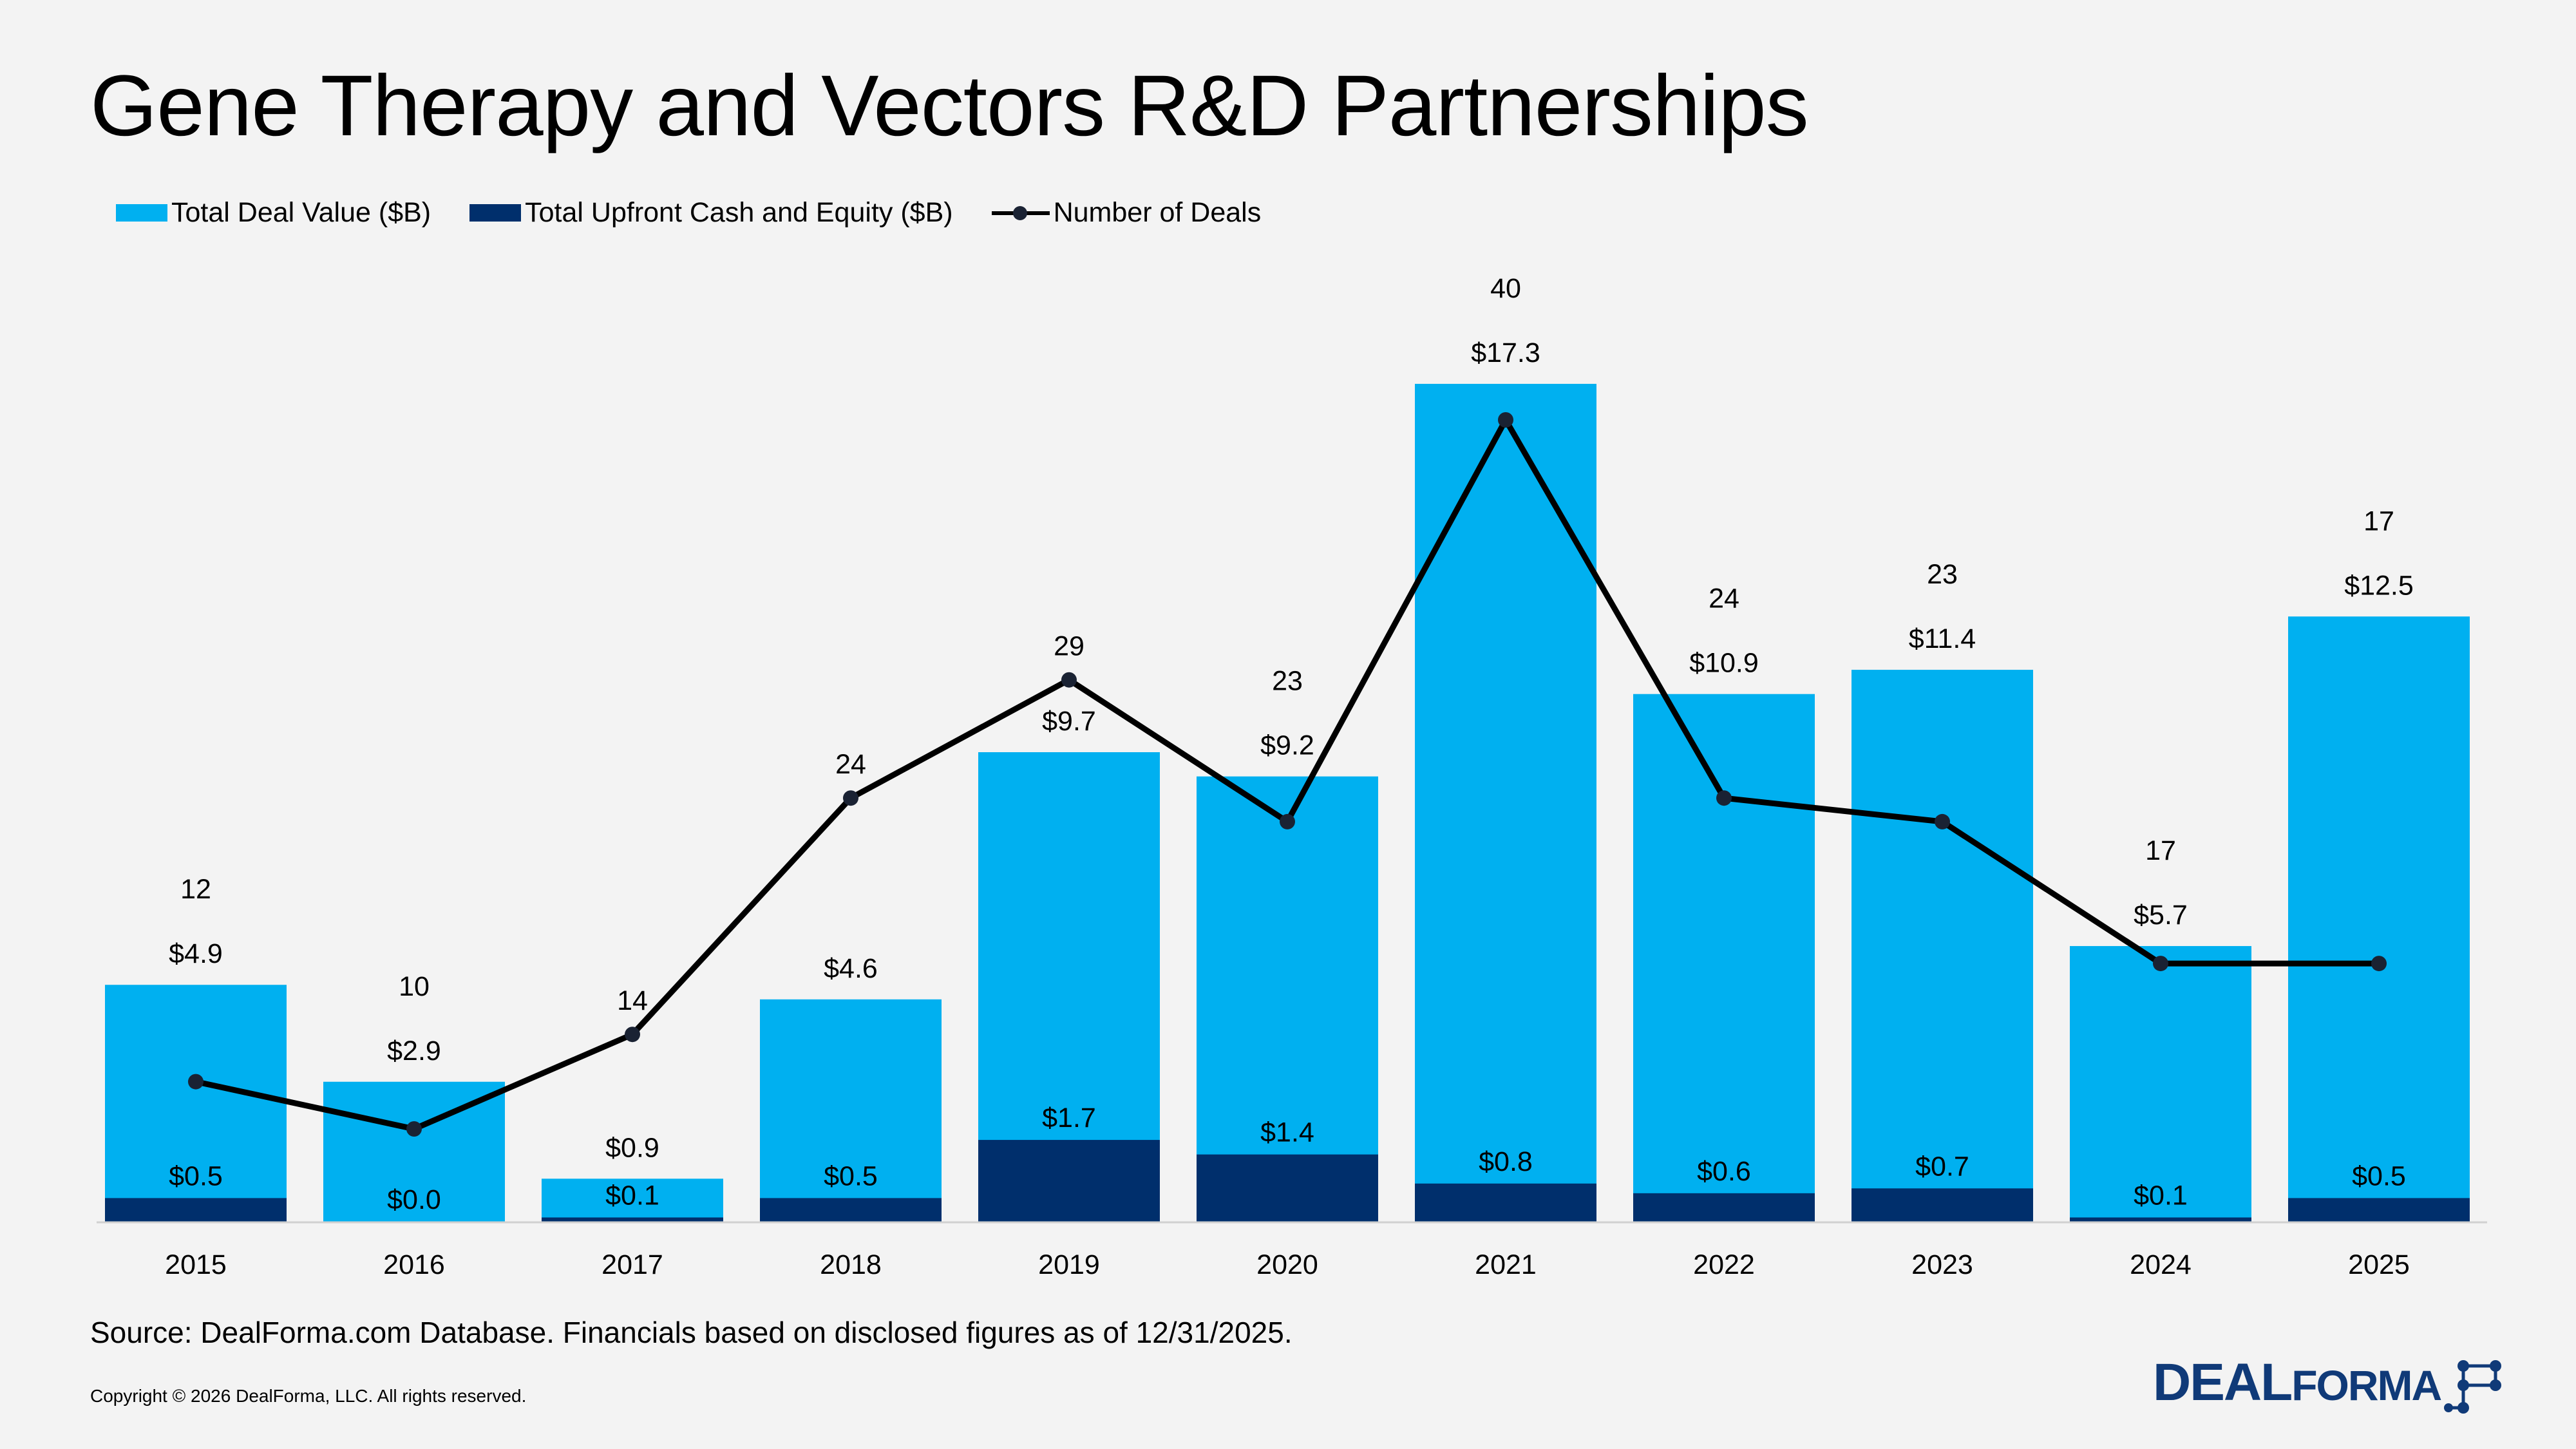 Image resolution: width=2576 pixels, height=1449 pixels. I want to click on bar-total-deal-value-2021, so click(1506, 803).